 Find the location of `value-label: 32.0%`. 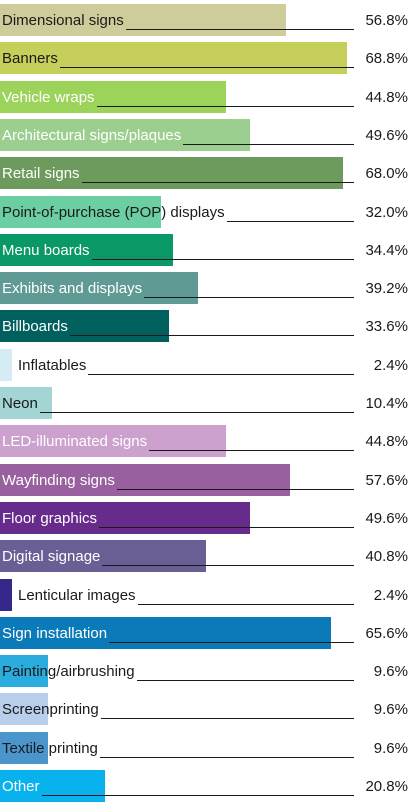

value-label: 32.0% is located at coordinates (386, 212).